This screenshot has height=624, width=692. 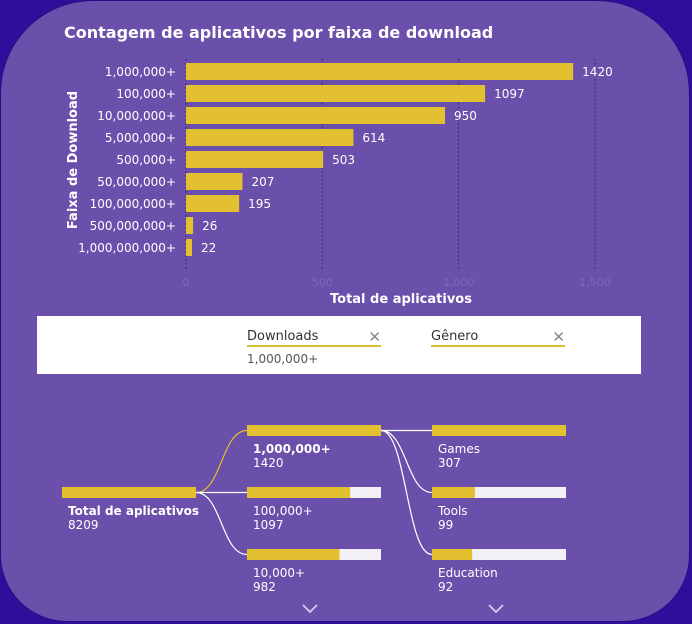 What do you see at coordinates (73, 160) in the screenshot?
I see `y-axis-title: Faixa de Download` at bounding box center [73, 160].